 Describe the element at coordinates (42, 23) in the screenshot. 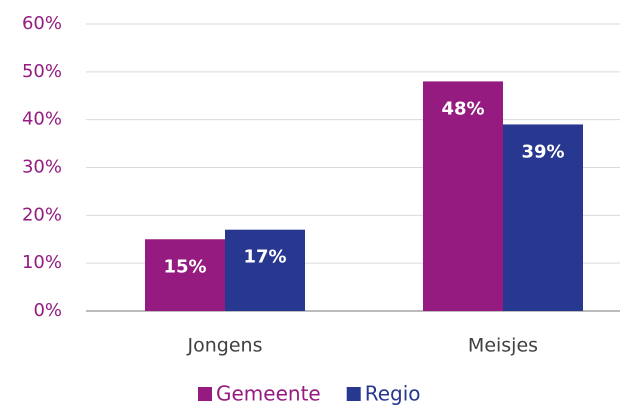

I see `y-tick-label: 60%` at that location.